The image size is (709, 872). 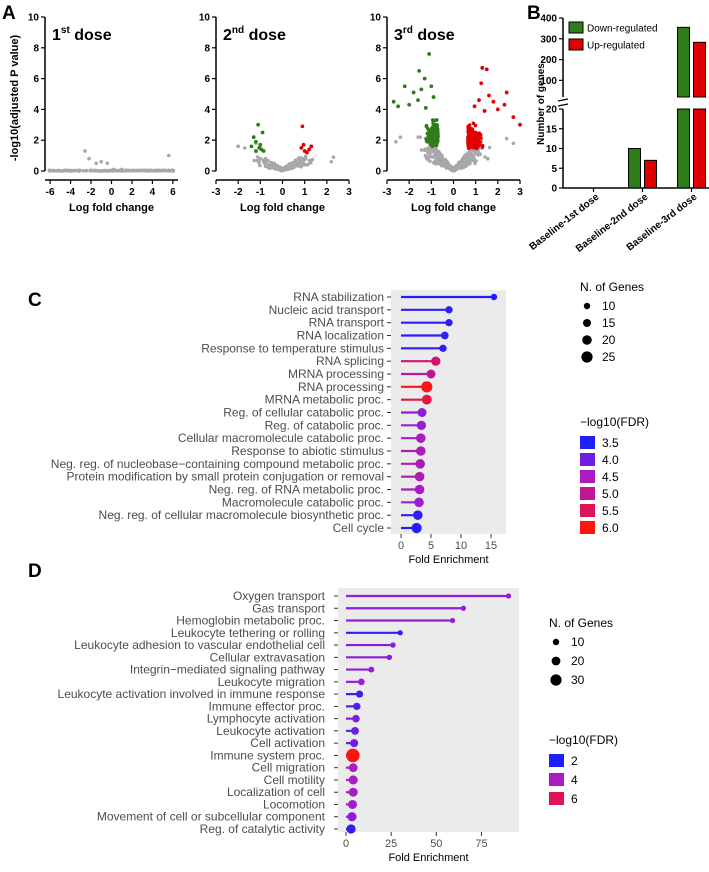 I want to click on size-legend-label: 10, so click(x=609, y=306).